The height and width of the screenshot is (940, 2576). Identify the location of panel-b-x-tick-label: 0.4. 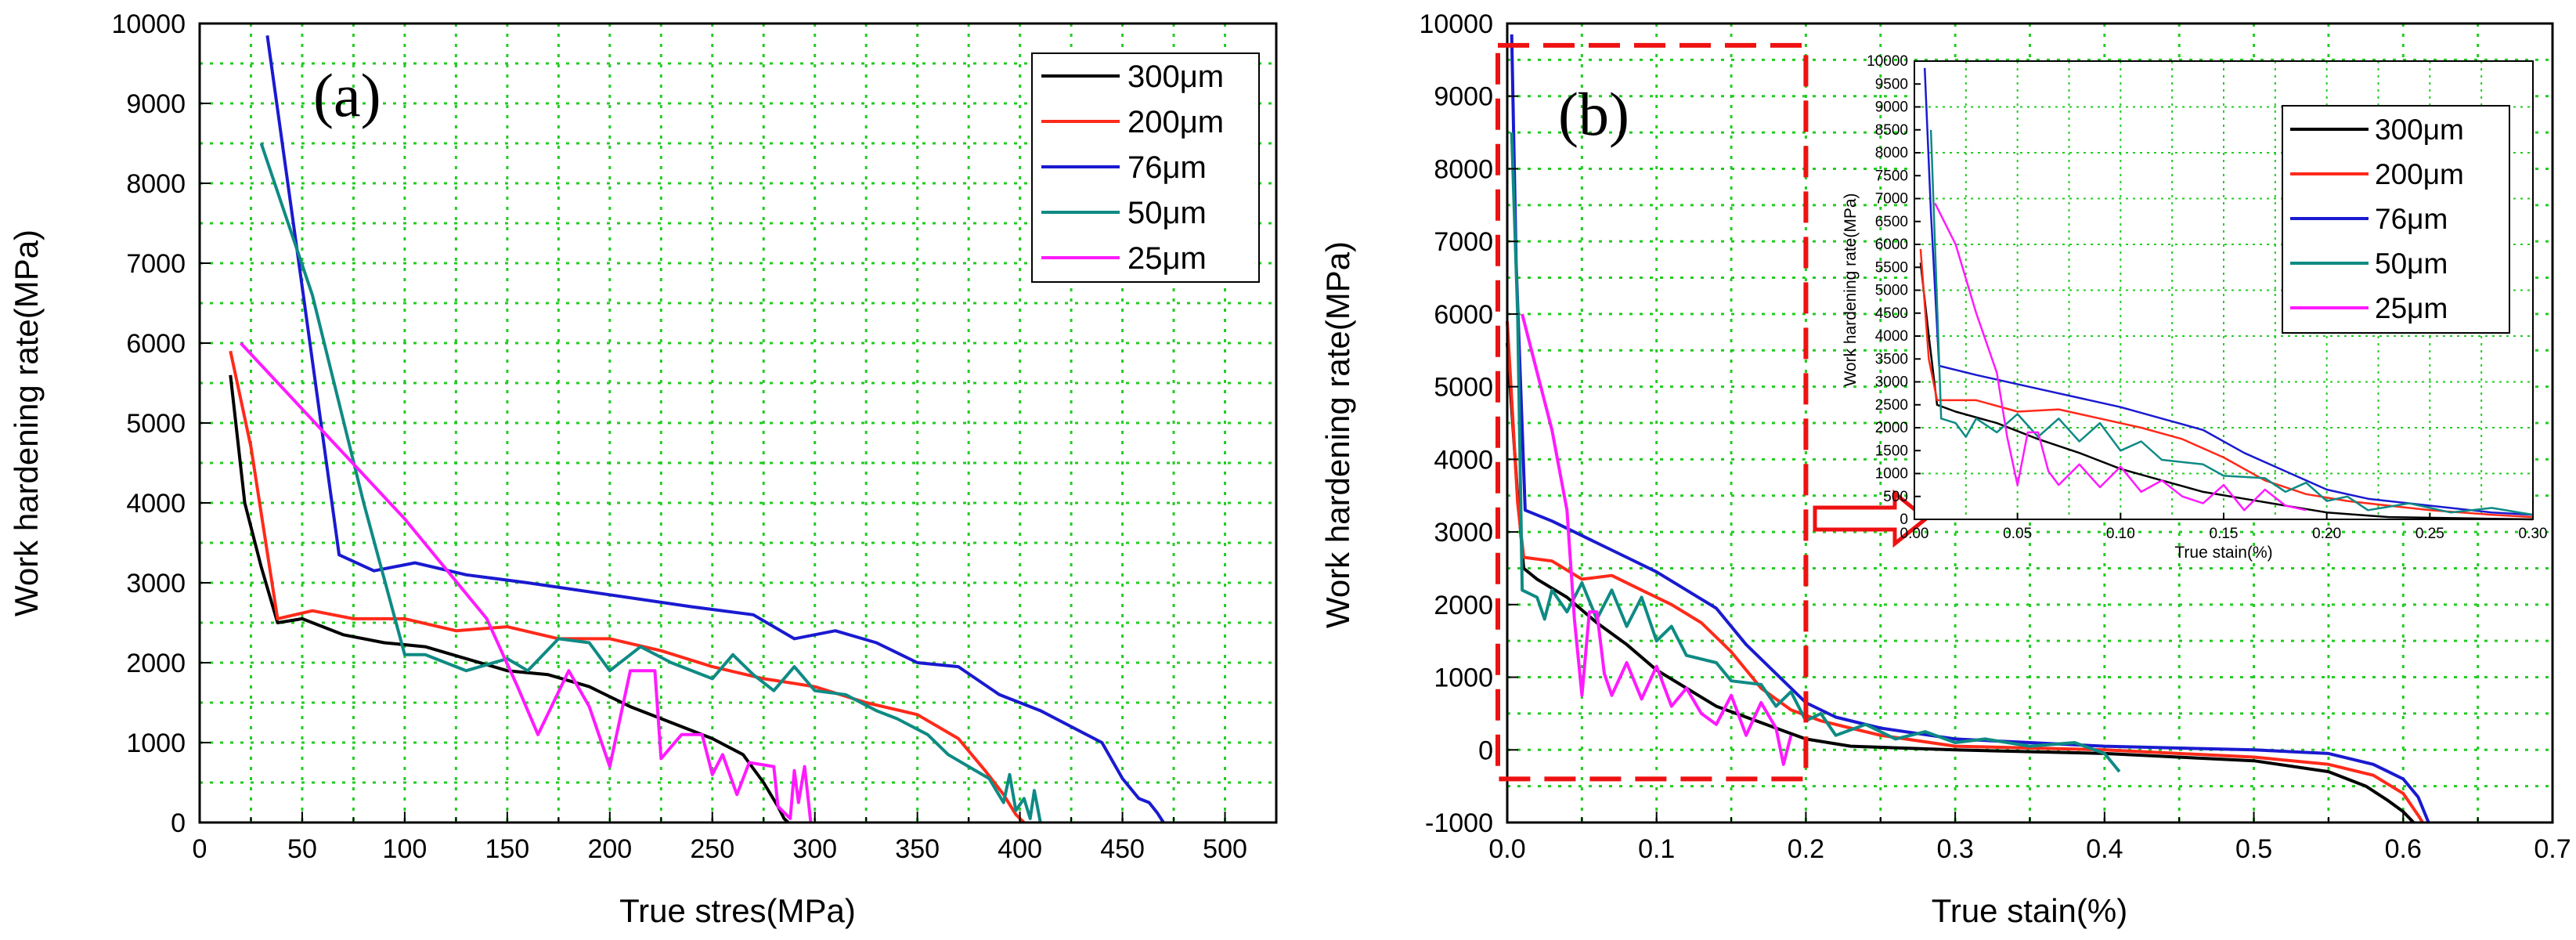
(2104, 849).